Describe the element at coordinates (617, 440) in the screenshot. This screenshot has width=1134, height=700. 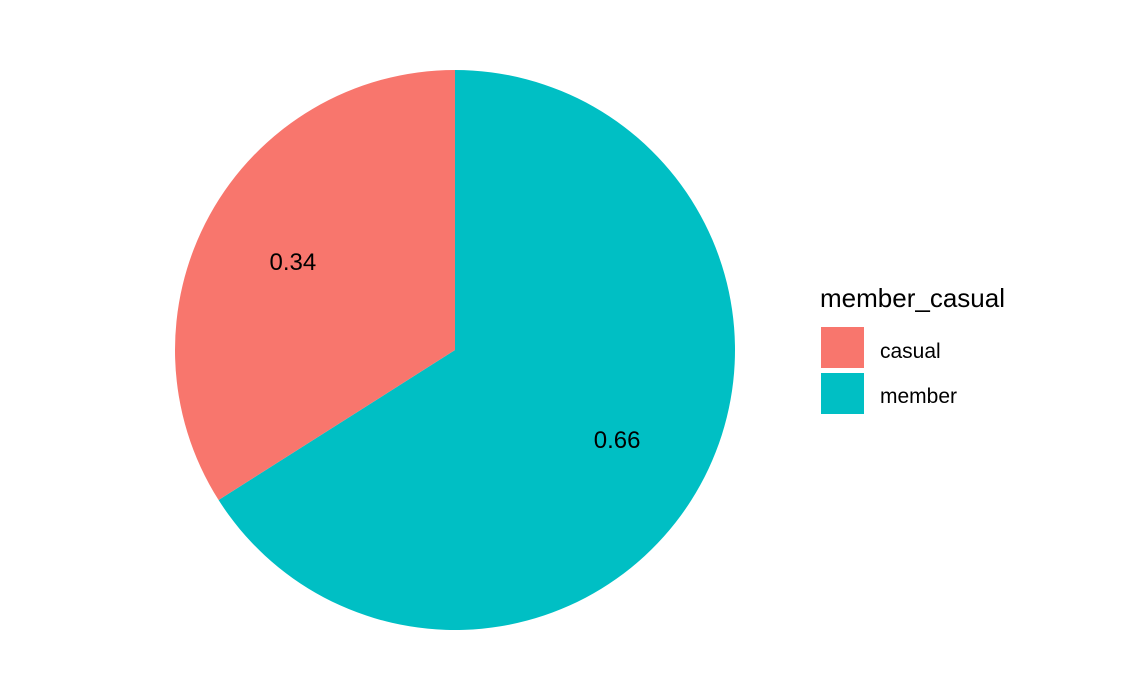
I see `slice-label-member: 0.66` at that location.